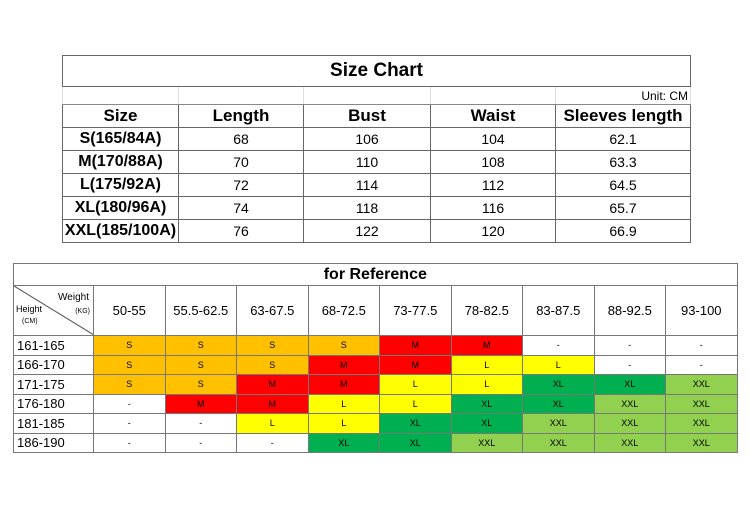  Describe the element at coordinates (629, 310) in the screenshot. I see `weight-header: 88-92.5` at that location.